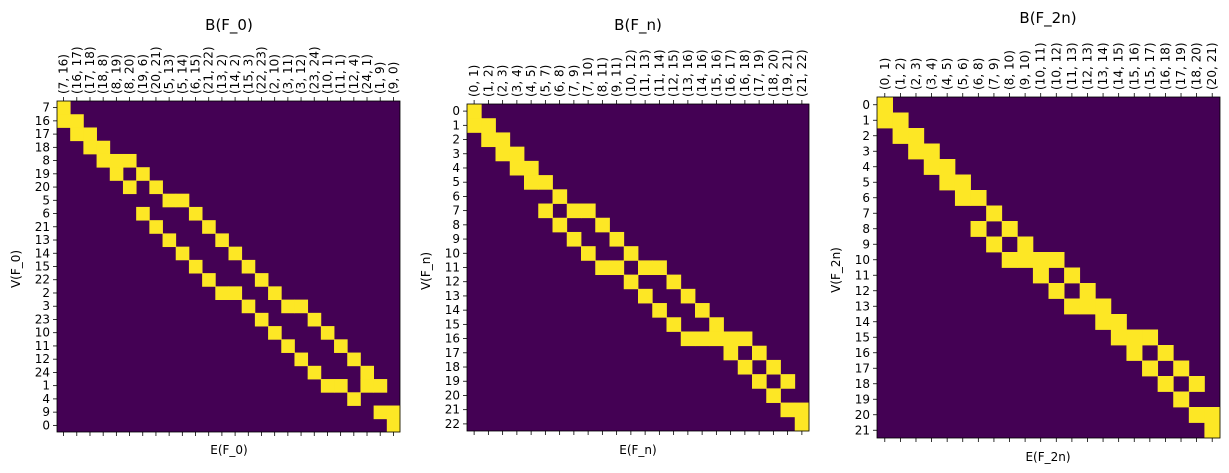  I want to click on y-tick-label: 3, so click(46, 306).